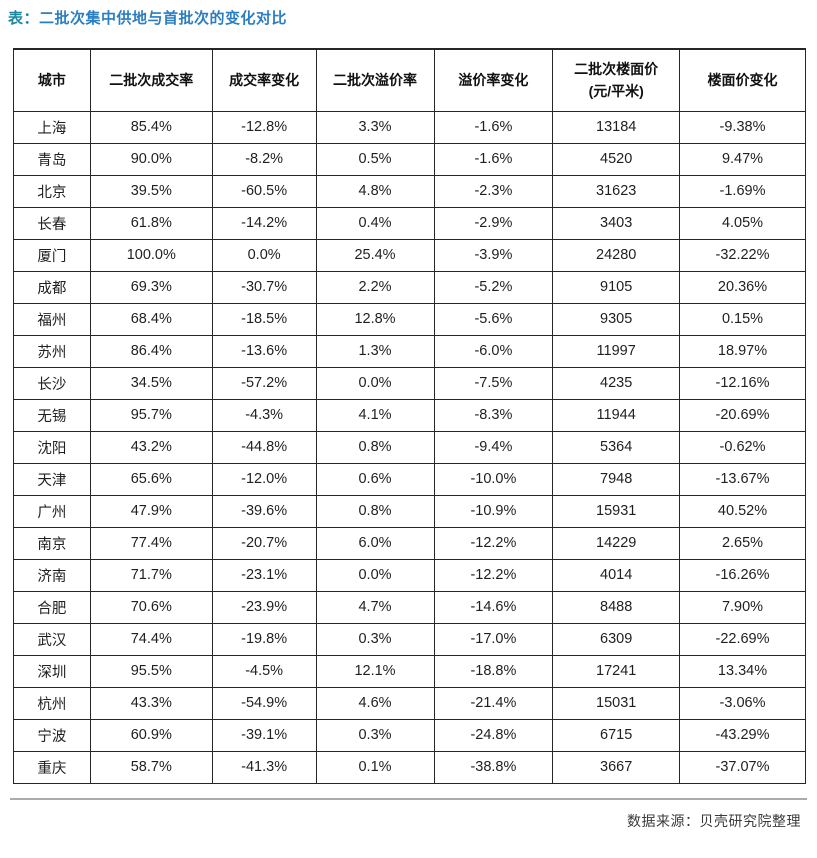  Describe the element at coordinates (151, 127) in the screenshot. I see `value-cell: 85.4%` at that location.